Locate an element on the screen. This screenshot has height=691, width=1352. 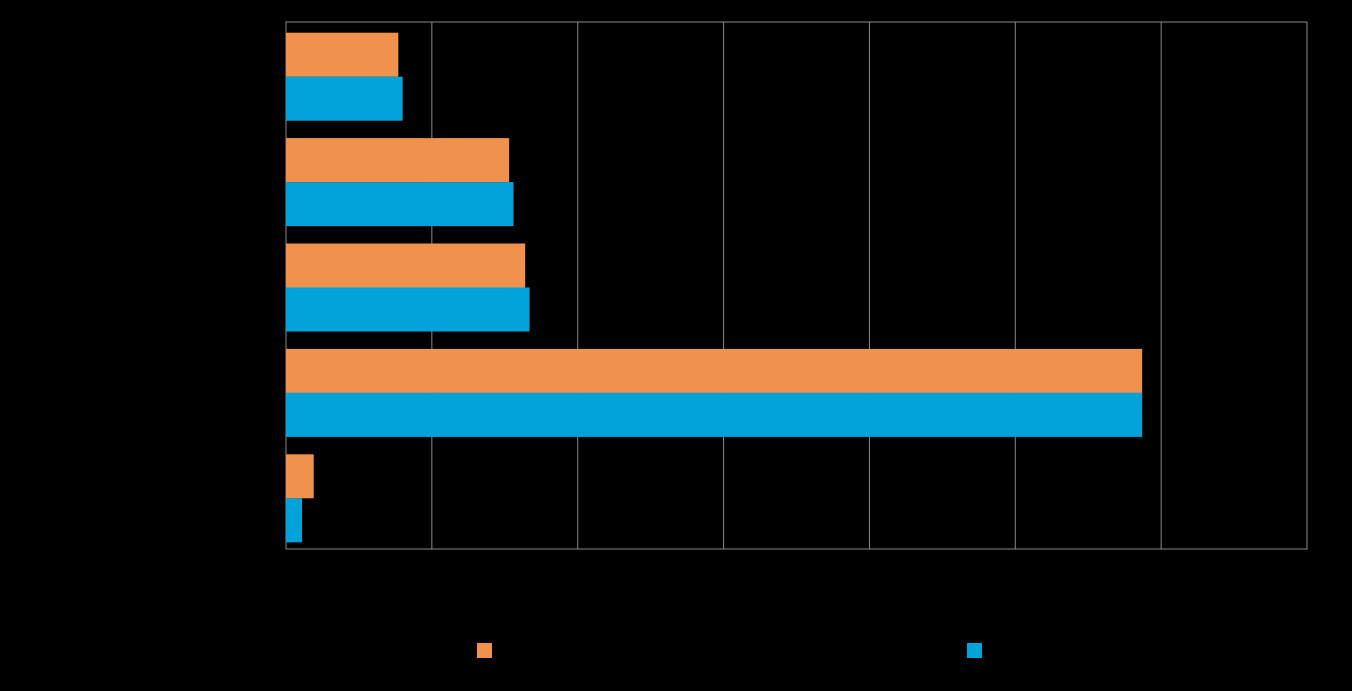
x-tick-label: 4 is located at coordinates (869, 566).